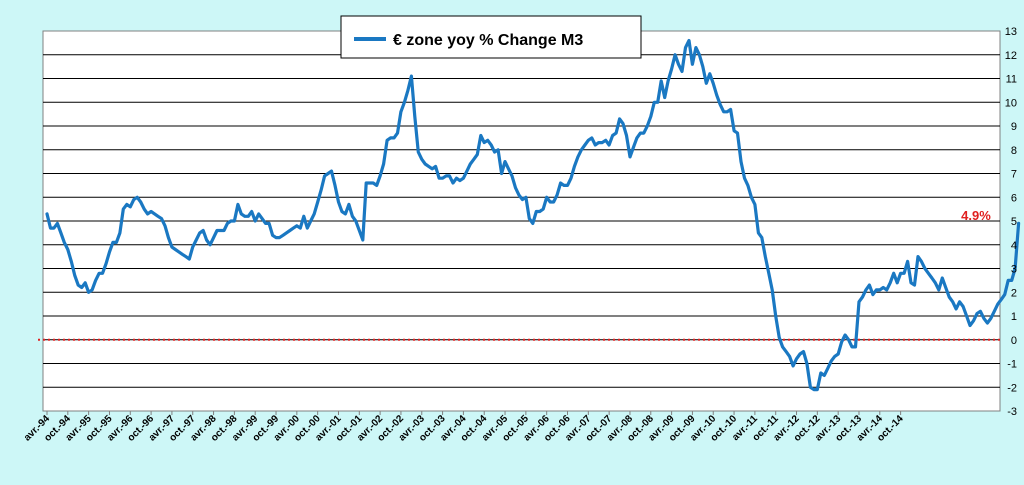 The image size is (1024, 485). Describe the element at coordinates (1014, 341) in the screenshot. I see `y-tick-label: 0` at that location.